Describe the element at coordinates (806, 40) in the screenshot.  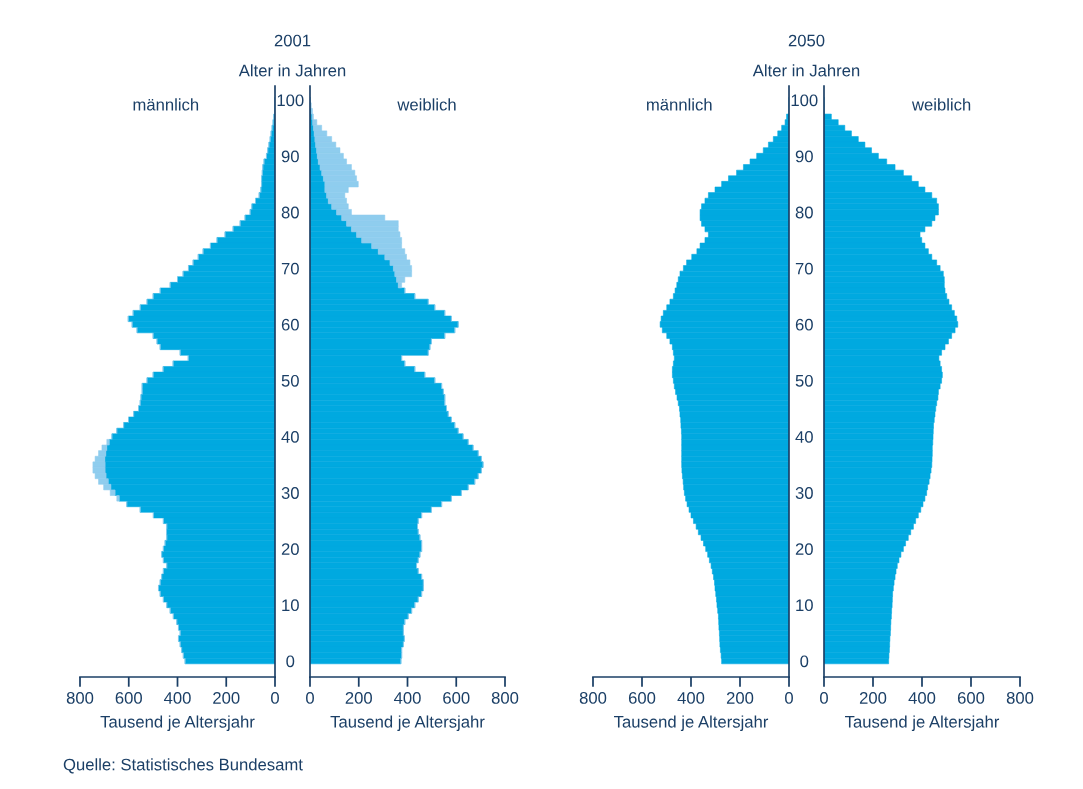
I see `chart-title: 2050` at that location.